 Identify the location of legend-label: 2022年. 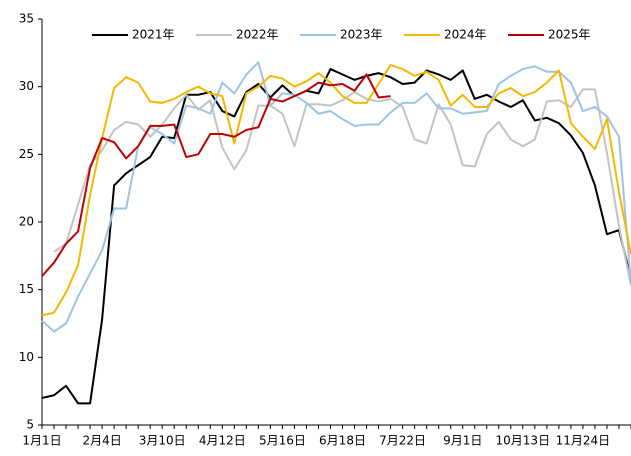
(257, 35).